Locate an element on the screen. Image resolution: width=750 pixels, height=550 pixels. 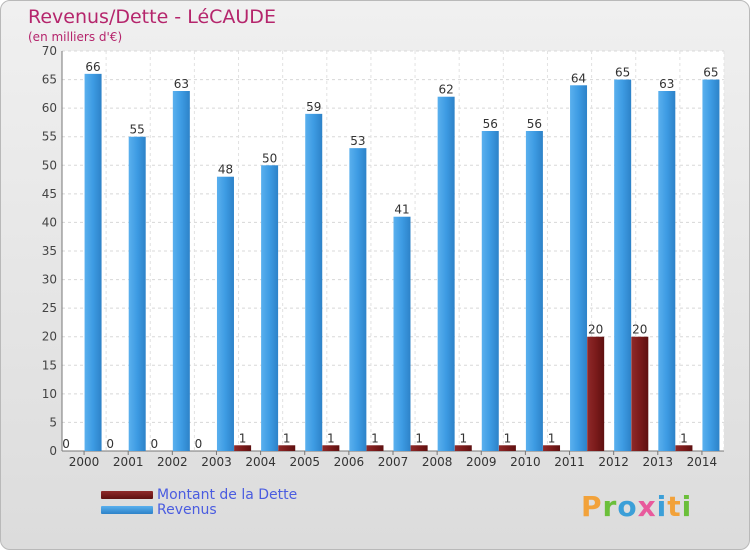
y-tick-label: 10 is located at coordinates (49, 394).